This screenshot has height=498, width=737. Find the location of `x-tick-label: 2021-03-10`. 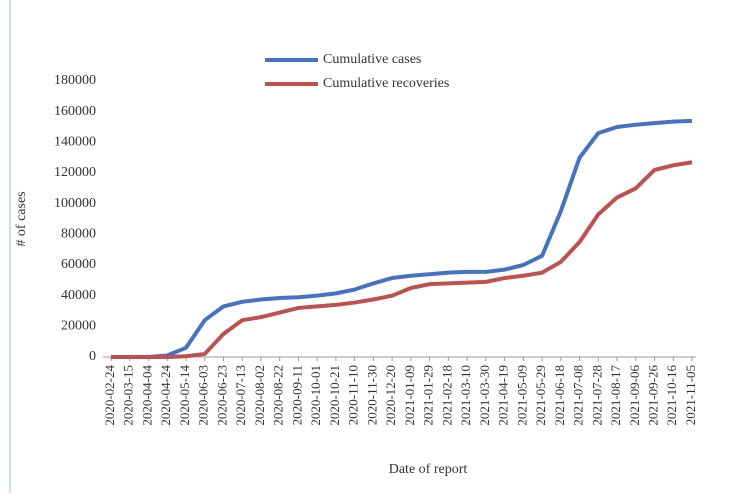

x-tick-label: 2021-03-10 is located at coordinates (465, 395).